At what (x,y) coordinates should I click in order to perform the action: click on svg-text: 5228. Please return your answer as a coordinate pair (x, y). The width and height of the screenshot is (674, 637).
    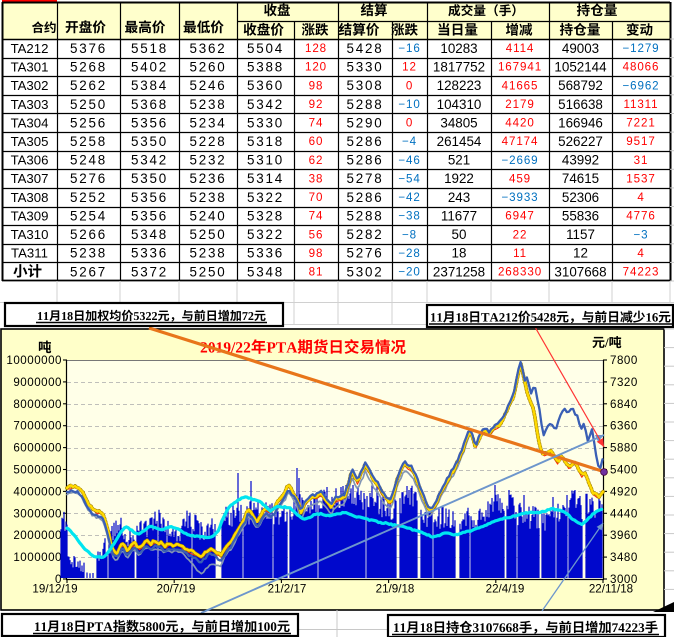
    Looking at the image, I should click on (208, 141).